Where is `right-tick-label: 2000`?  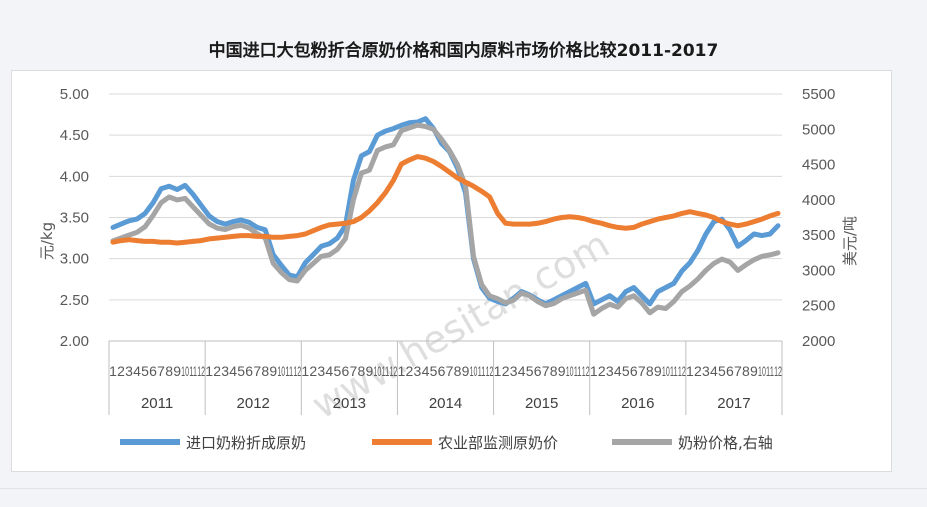 right-tick-label: 2000 is located at coordinates (818, 341).